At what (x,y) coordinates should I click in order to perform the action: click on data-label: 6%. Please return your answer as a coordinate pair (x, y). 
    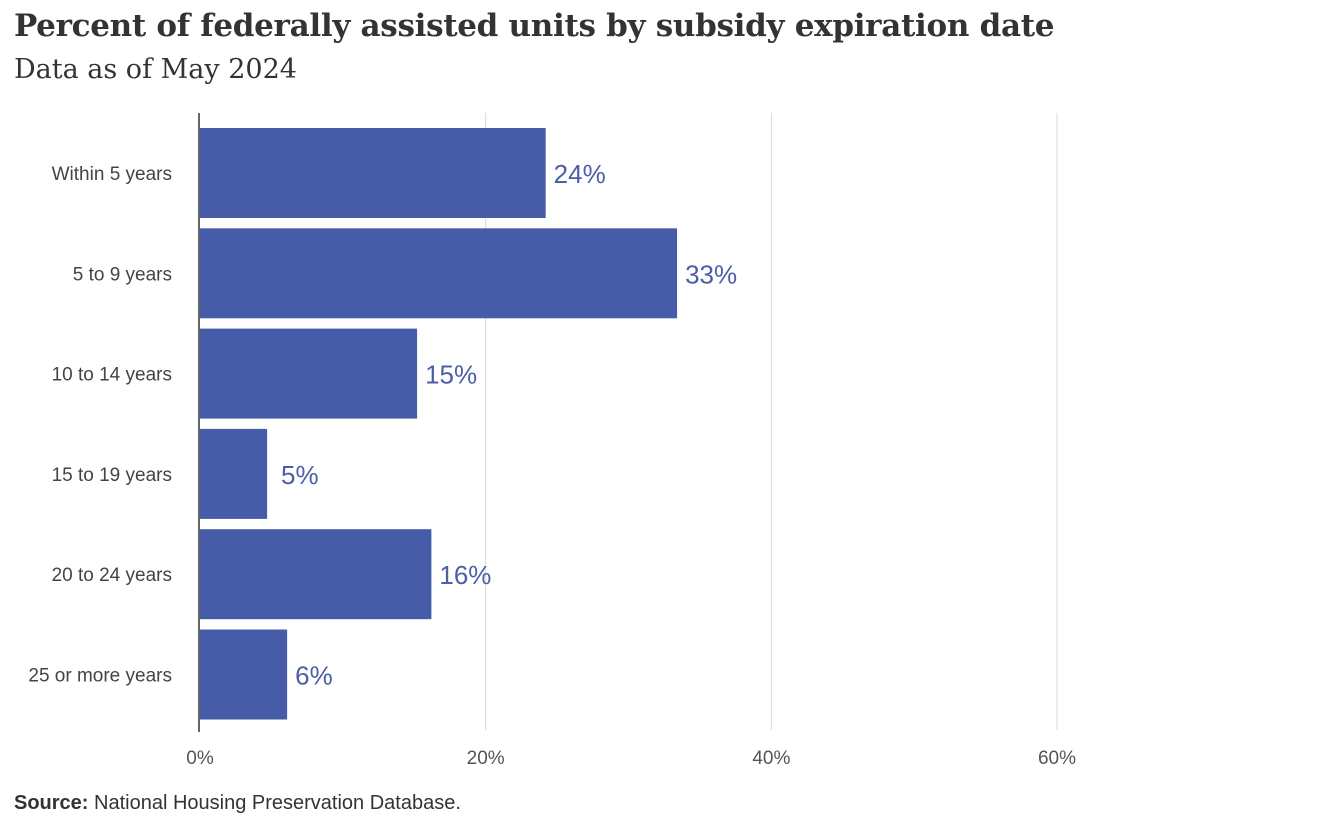
    Looking at the image, I should click on (314, 676).